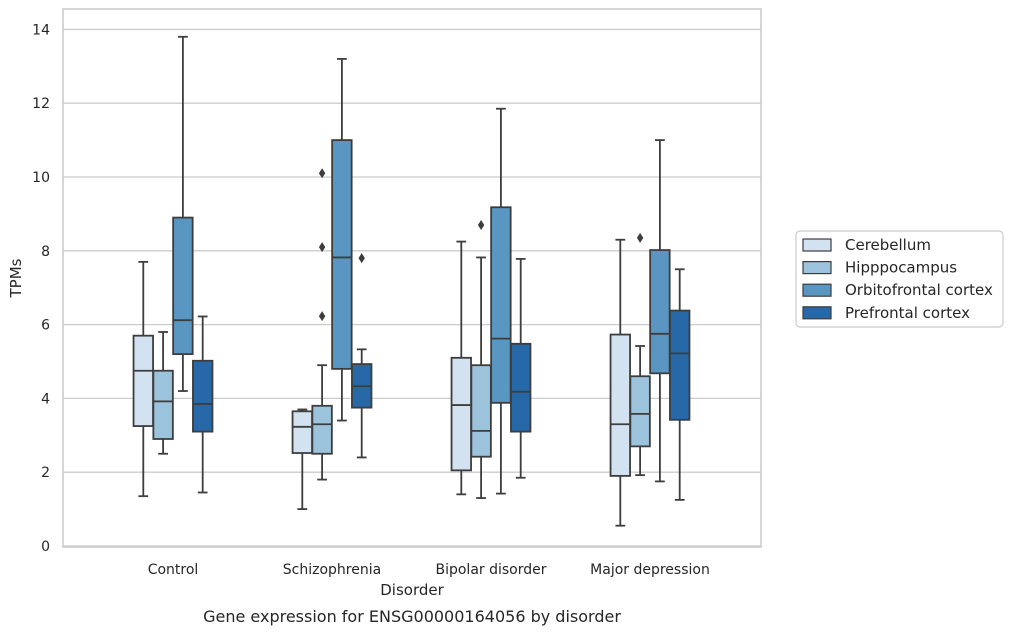  I want to click on legend-frame, so click(899, 279).